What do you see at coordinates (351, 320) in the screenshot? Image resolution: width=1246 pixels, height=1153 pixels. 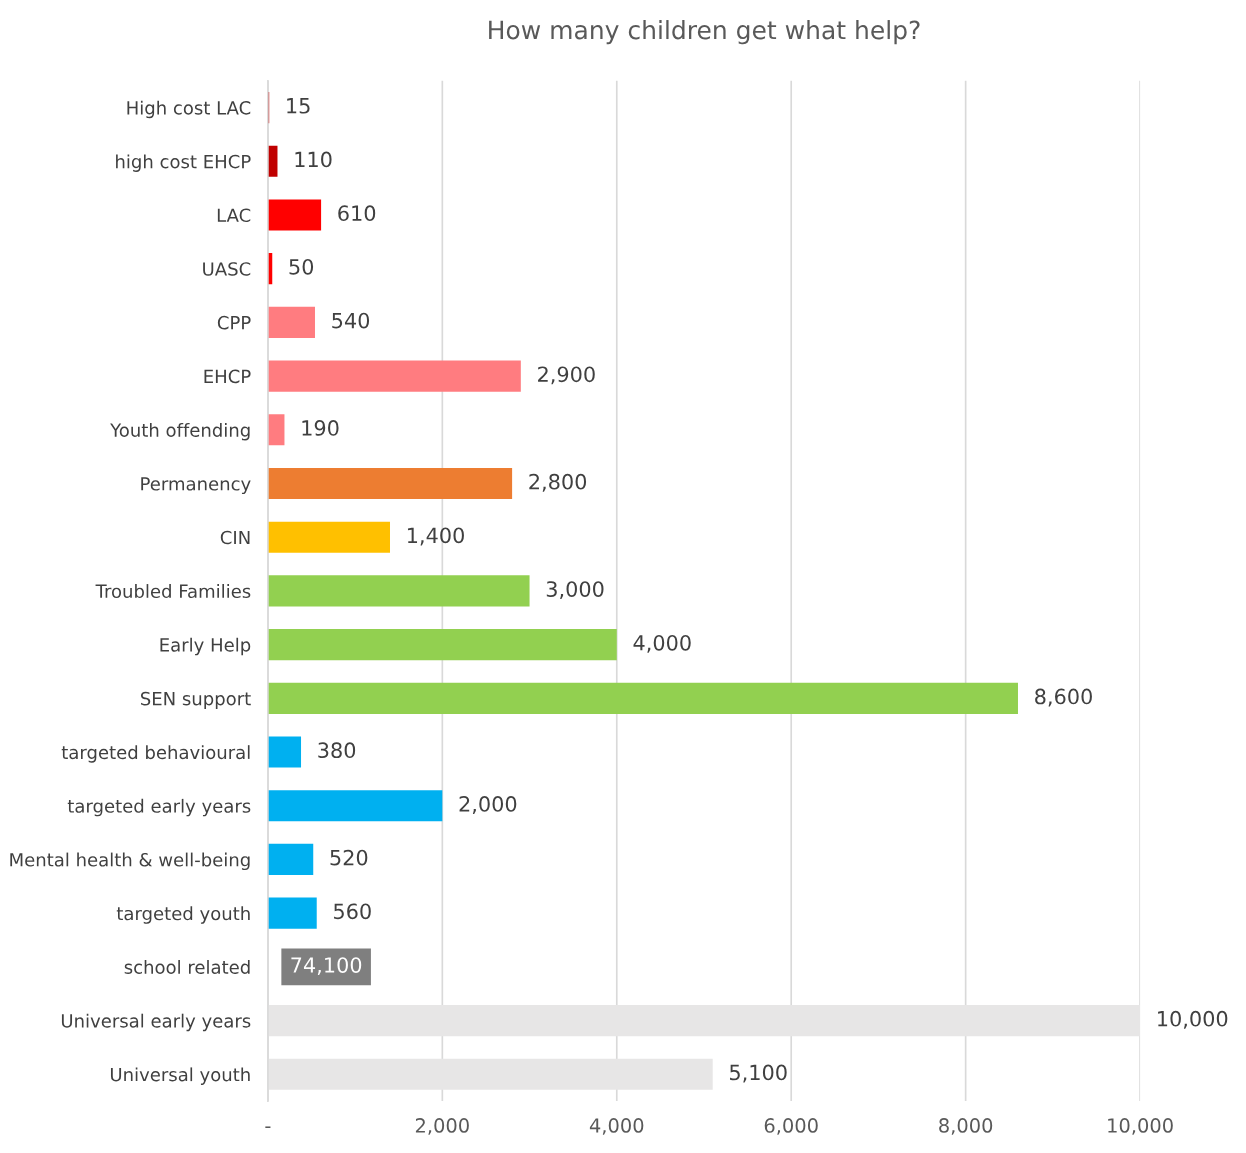 I see `data-label: 540` at bounding box center [351, 320].